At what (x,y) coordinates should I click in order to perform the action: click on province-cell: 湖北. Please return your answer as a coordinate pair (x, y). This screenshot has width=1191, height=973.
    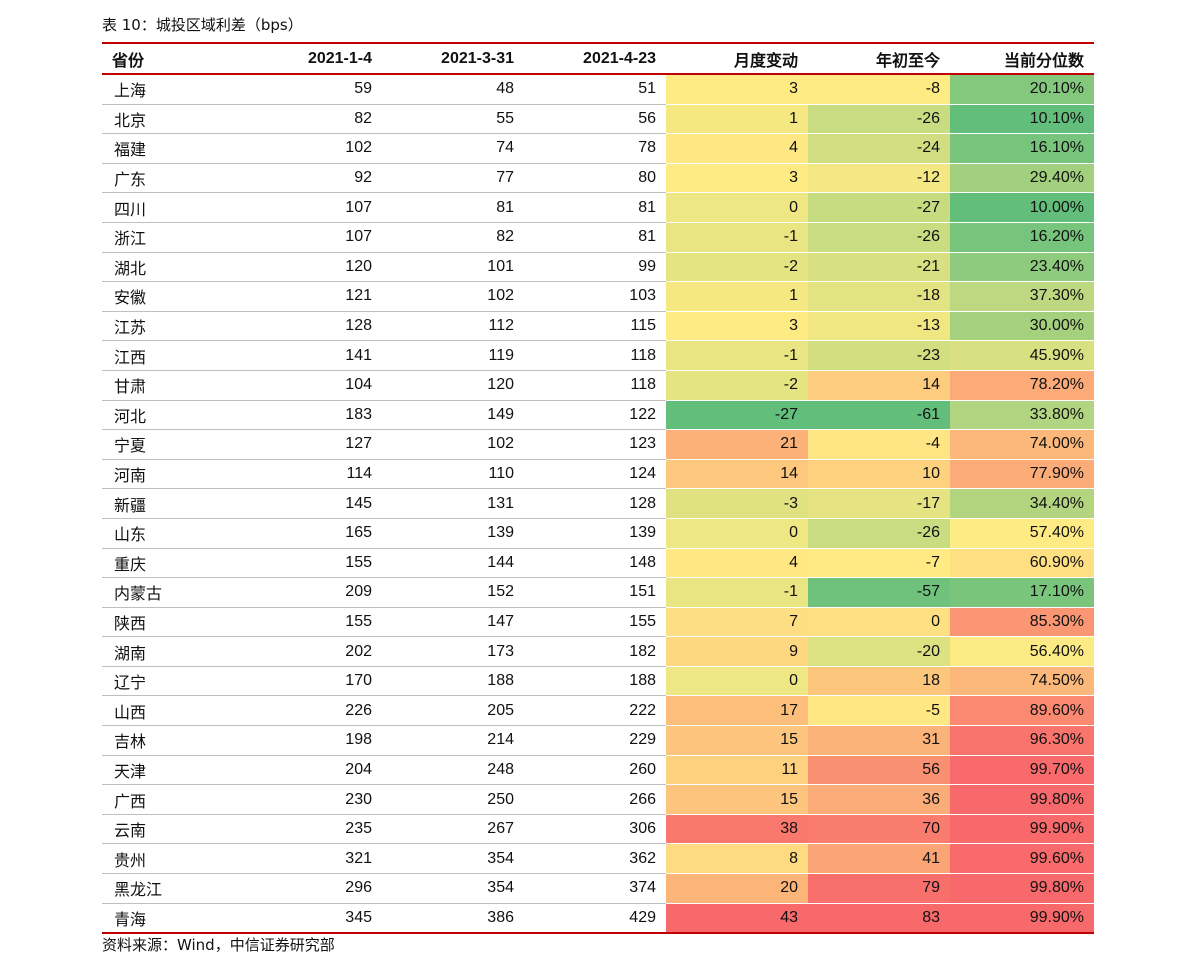
    Looking at the image, I should click on (160, 267).